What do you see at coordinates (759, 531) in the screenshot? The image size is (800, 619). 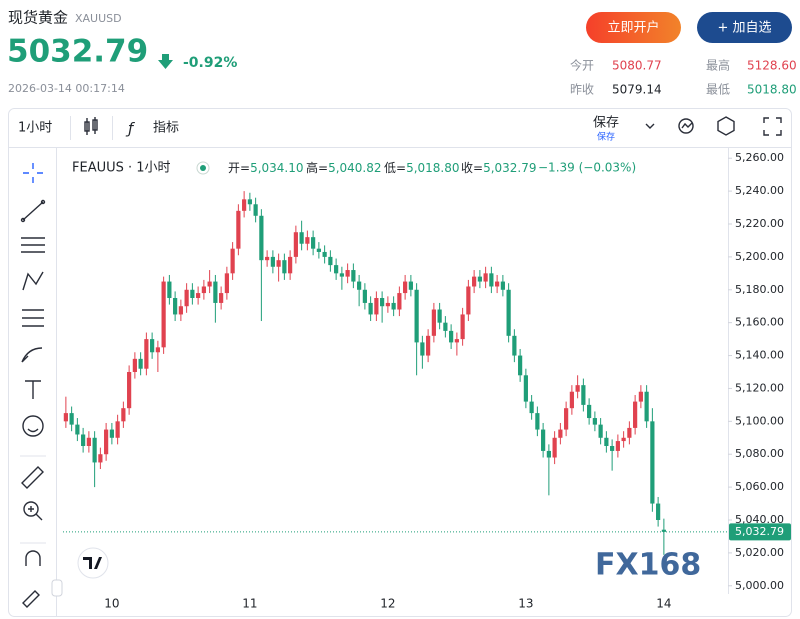 I see `last-price-label: 5,032.79` at bounding box center [759, 531].